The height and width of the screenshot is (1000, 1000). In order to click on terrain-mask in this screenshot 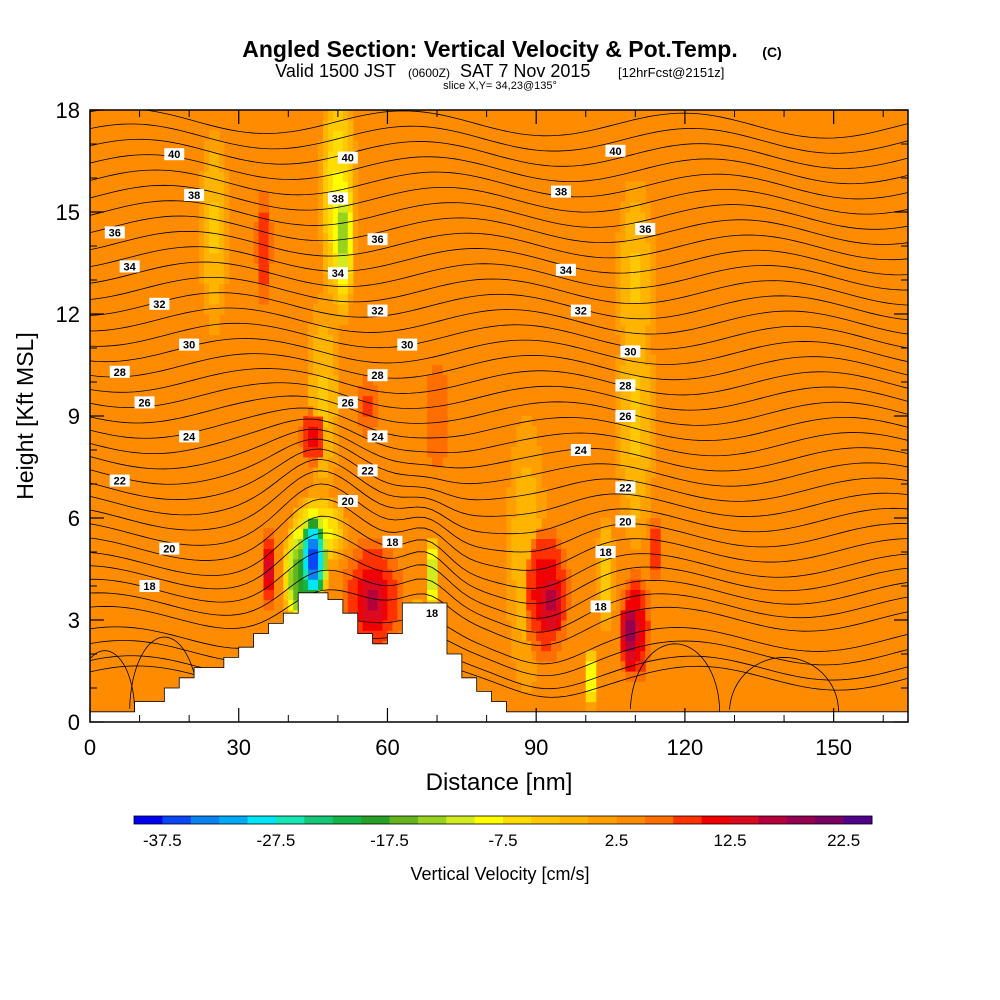, I will do `click(499, 657)`.